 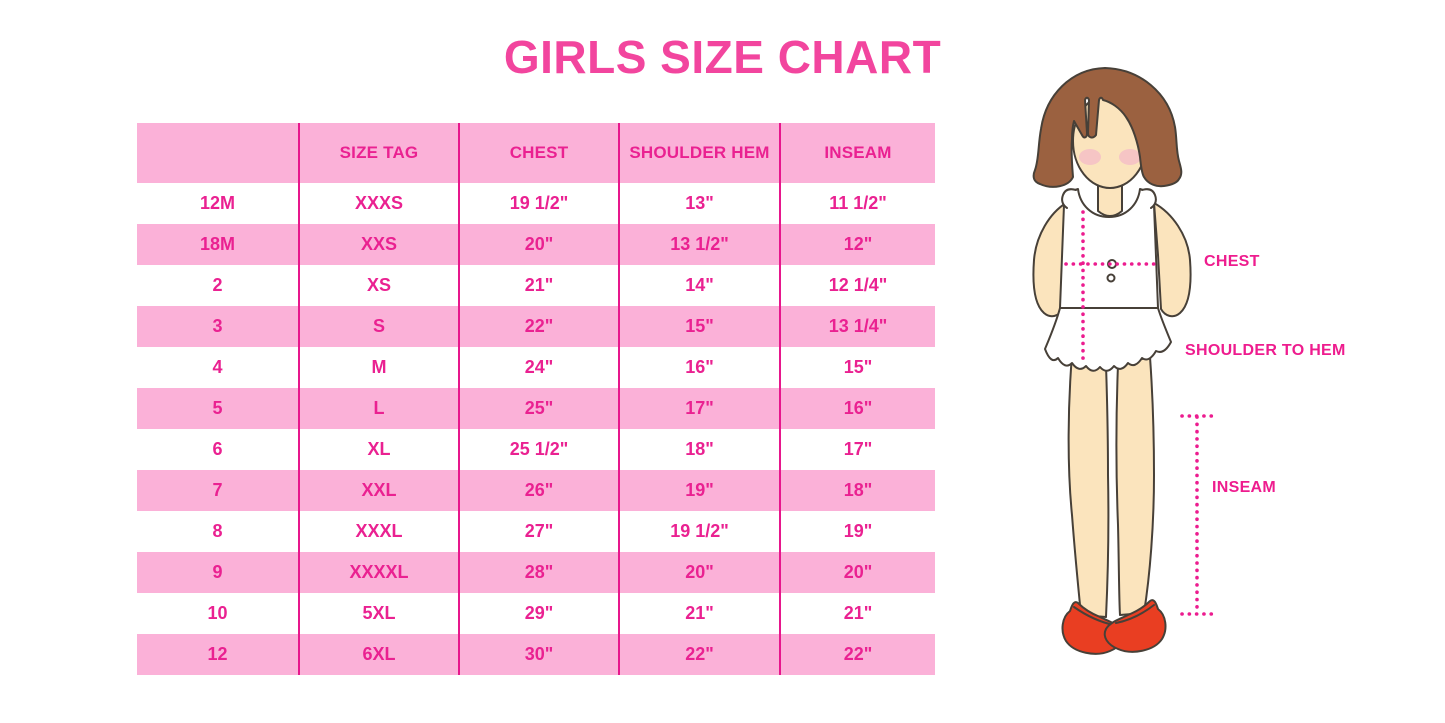 What do you see at coordinates (378, 285) in the screenshot?
I see `table-cell: XS` at bounding box center [378, 285].